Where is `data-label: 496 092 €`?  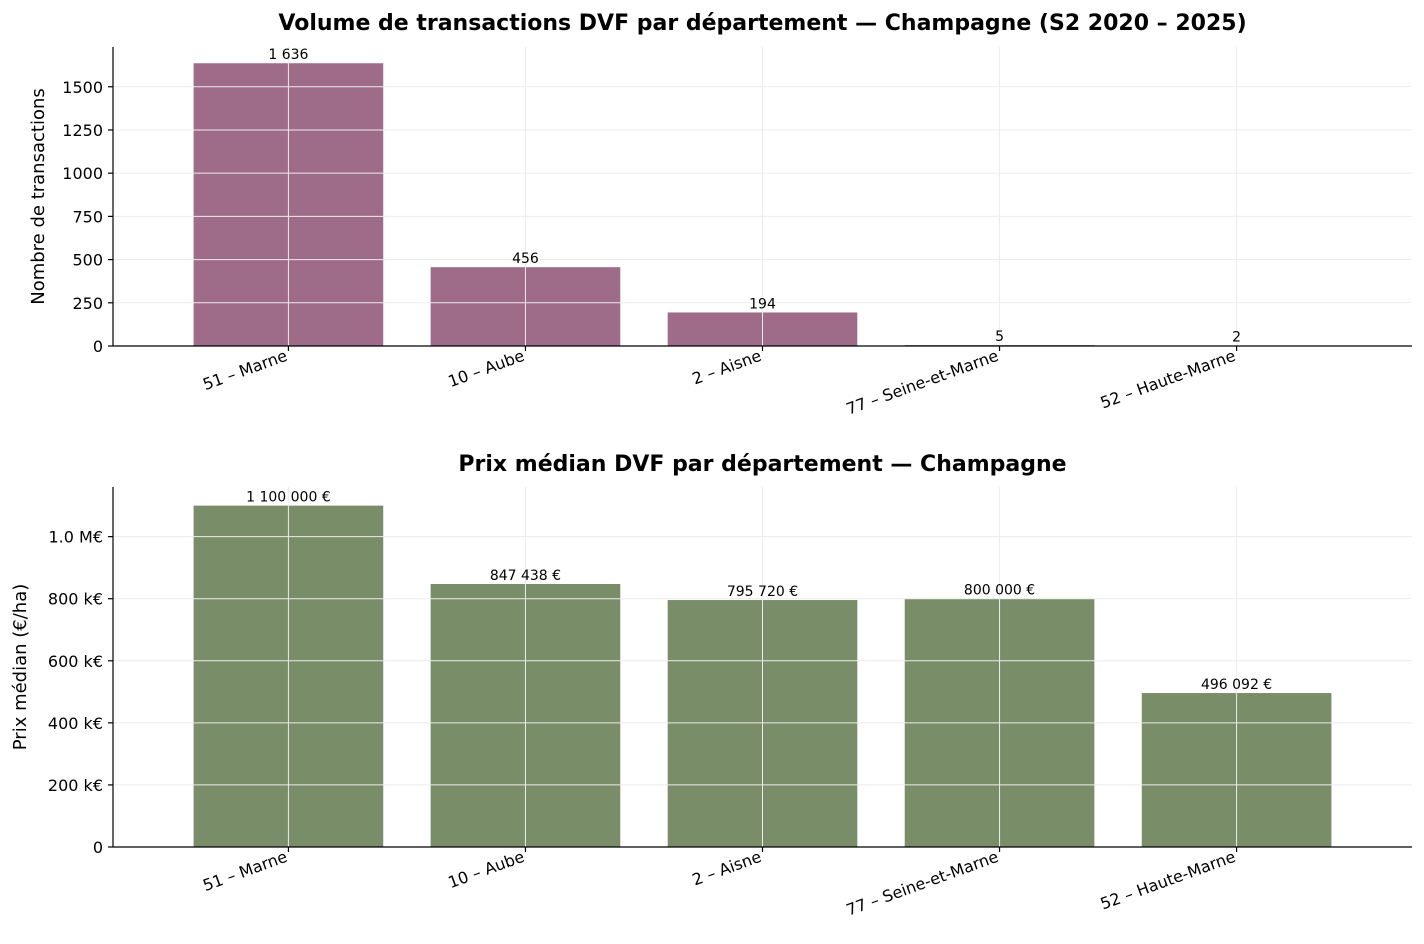
data-label: 496 092 € is located at coordinates (1236, 685).